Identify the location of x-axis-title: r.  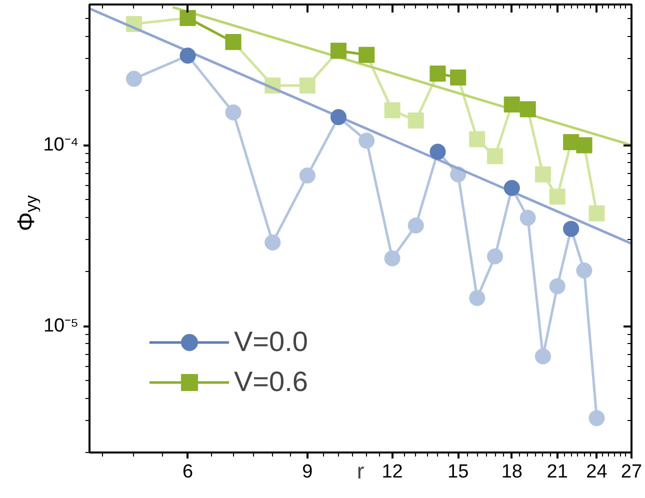
(360, 471).